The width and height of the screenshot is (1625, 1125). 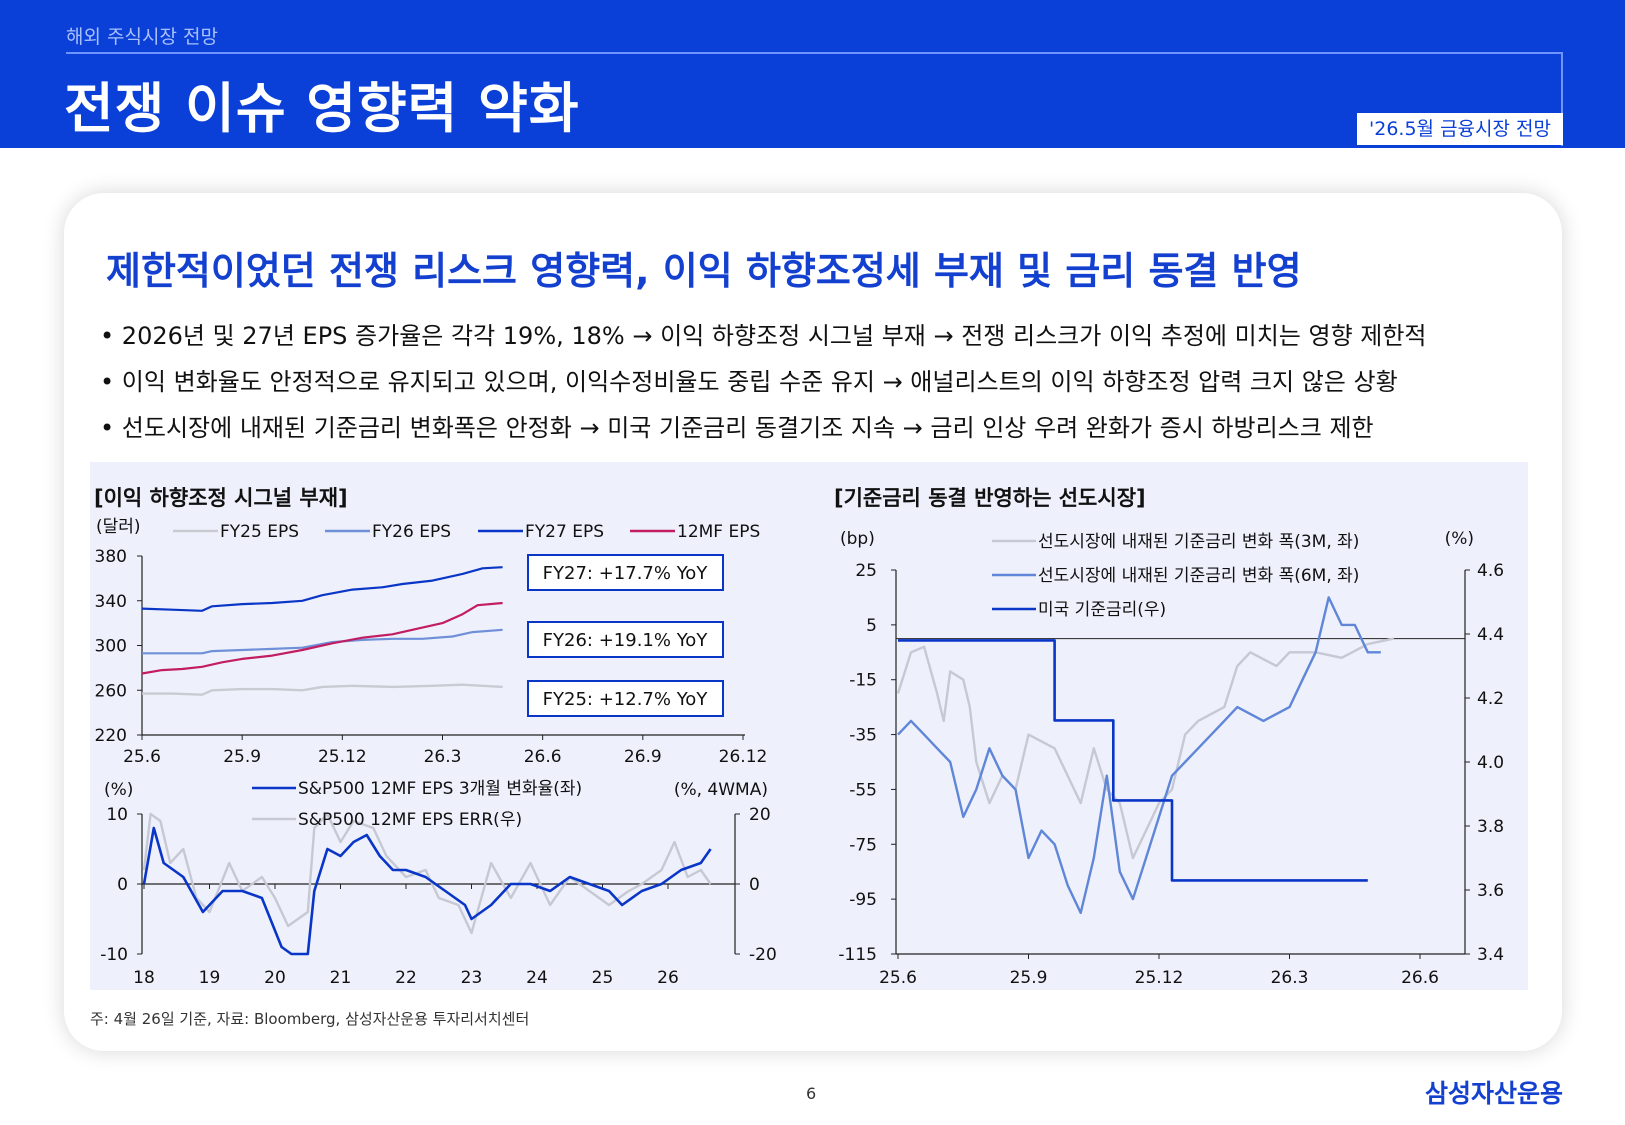 I want to click on chart2-unit-left: (%), so click(x=118, y=790).